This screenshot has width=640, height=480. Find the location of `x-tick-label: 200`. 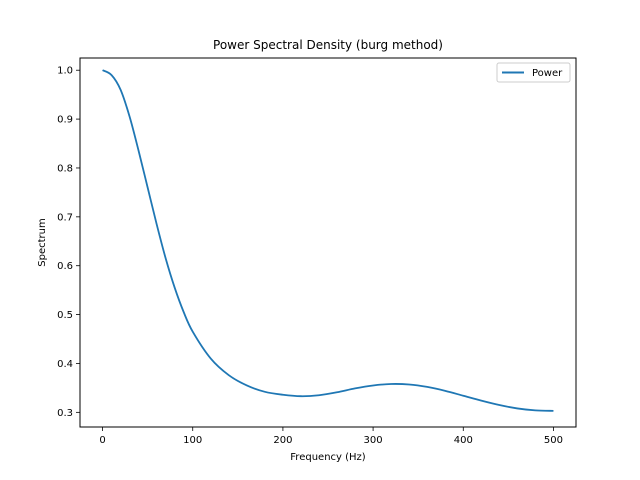

x-tick-label: 200 is located at coordinates (282, 440).